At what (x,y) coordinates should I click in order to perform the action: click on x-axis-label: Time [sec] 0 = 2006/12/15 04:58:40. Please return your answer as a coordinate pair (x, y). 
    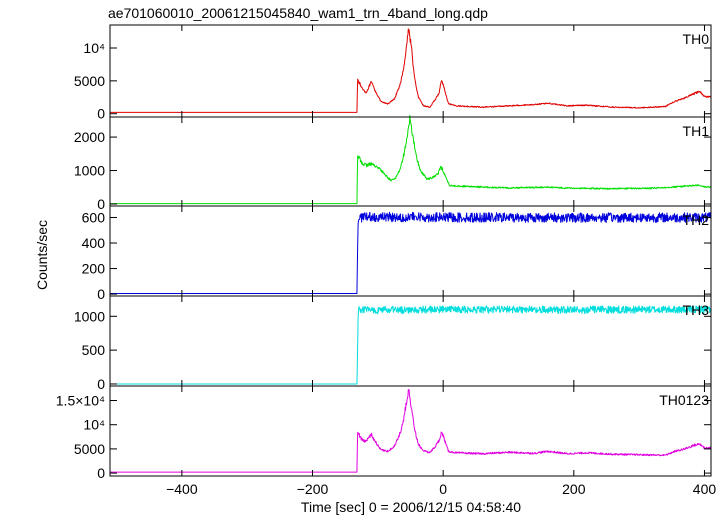
    Looking at the image, I should click on (411, 507).